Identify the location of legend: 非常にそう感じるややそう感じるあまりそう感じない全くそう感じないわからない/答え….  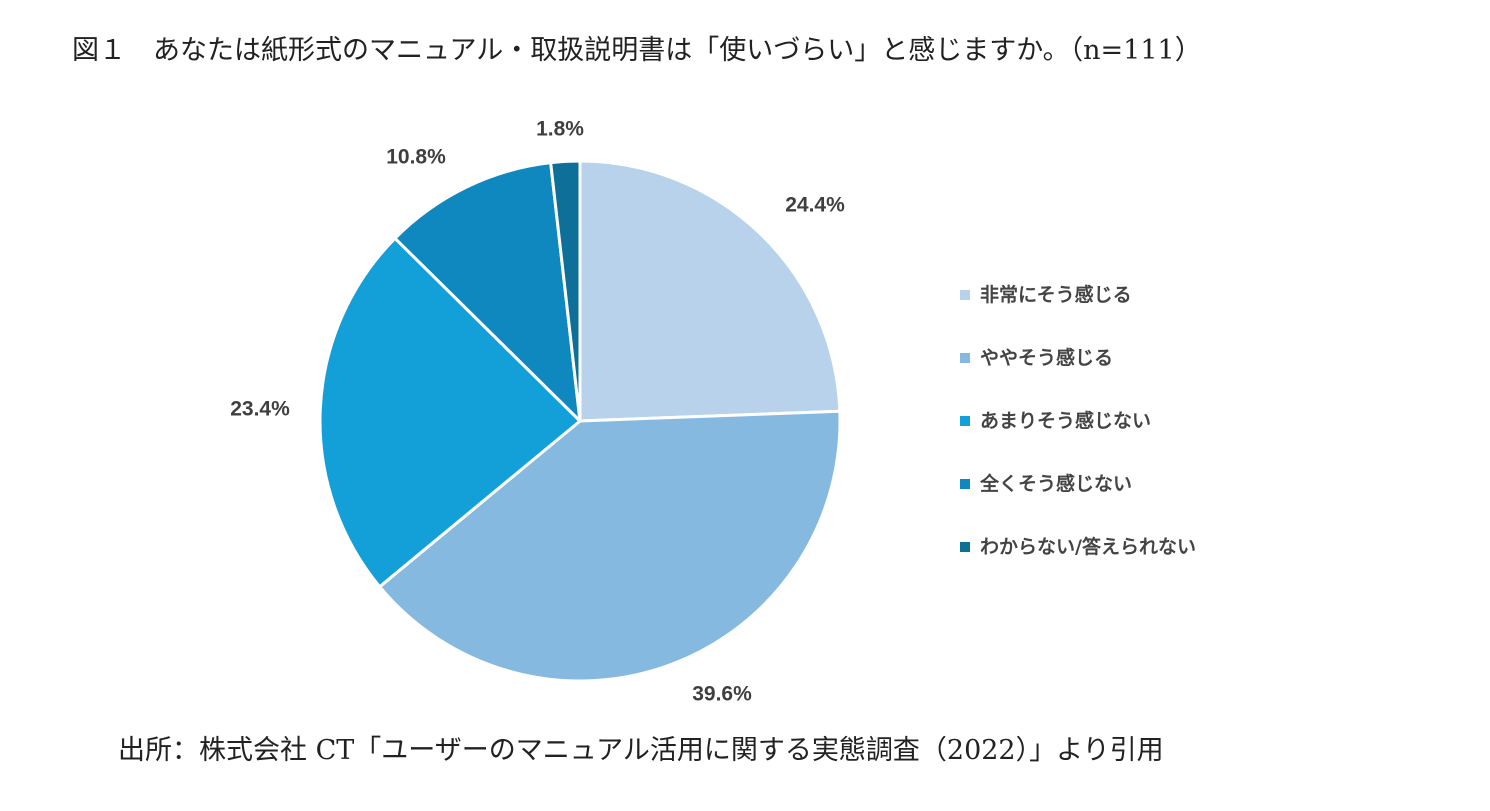
(1078, 420).